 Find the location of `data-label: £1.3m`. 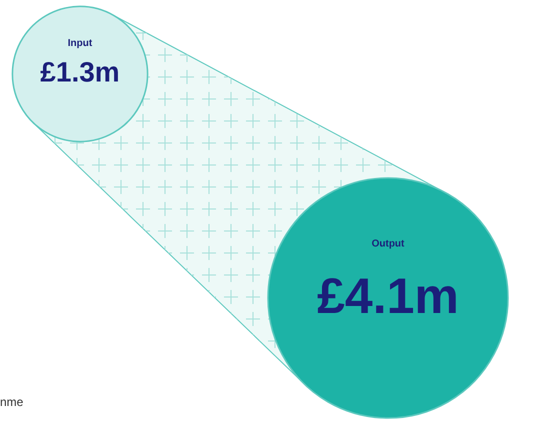

data-label: £1.3m is located at coordinates (80, 72).